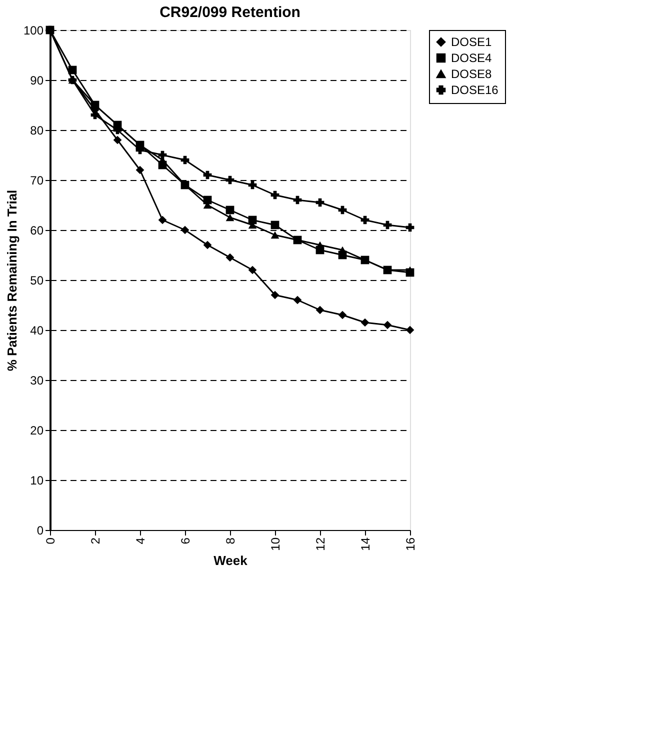  Describe the element at coordinates (37, 381) in the screenshot. I see `y-tick-label: 30` at that location.